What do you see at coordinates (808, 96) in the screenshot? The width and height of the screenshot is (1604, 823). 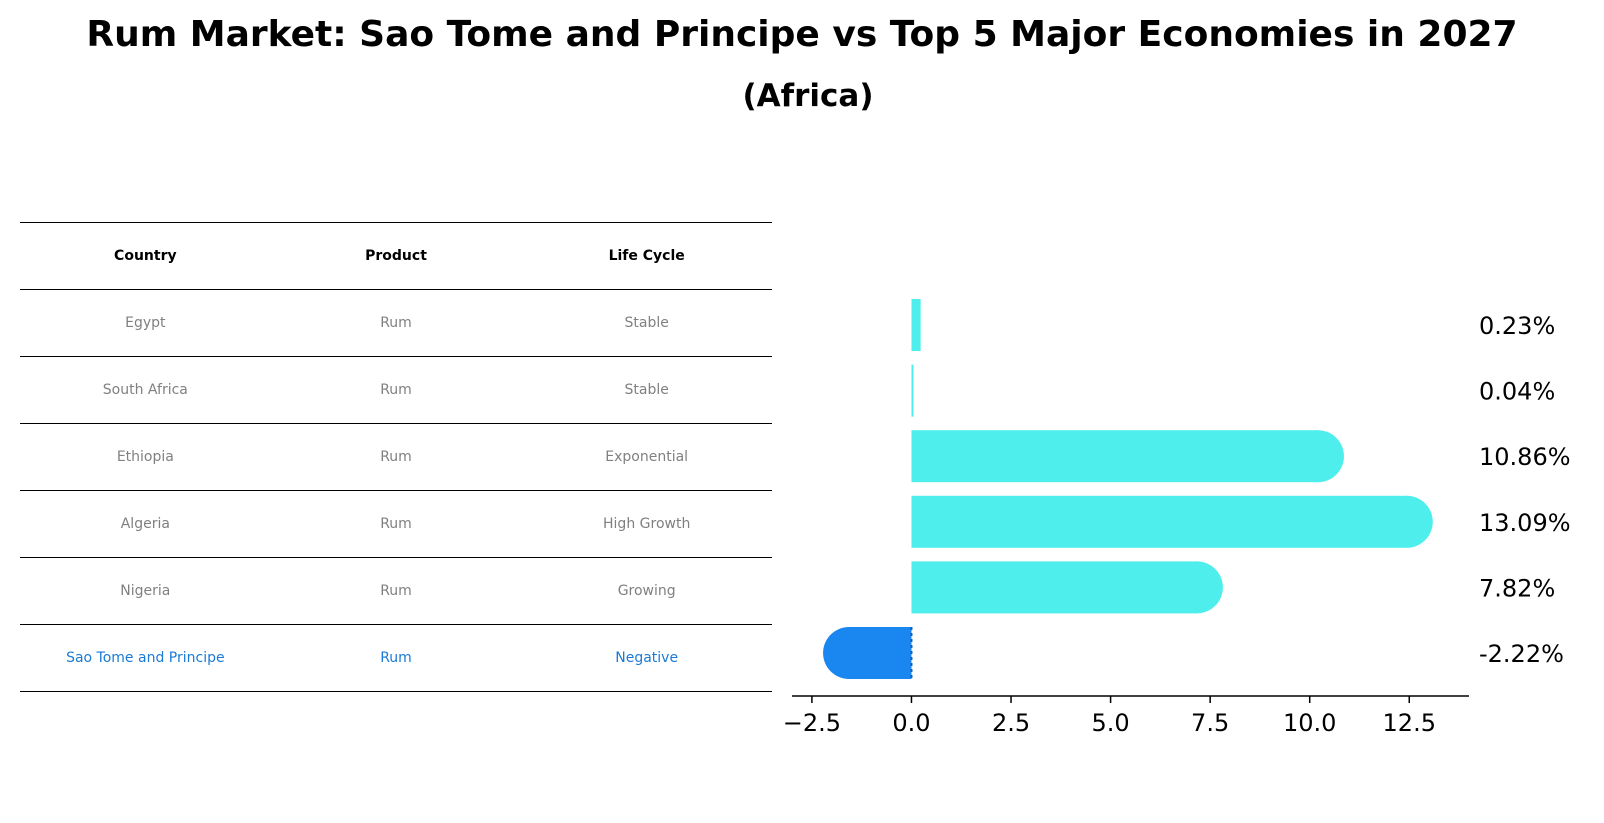 I see `chart-subtitle: (Africa)` at bounding box center [808, 96].